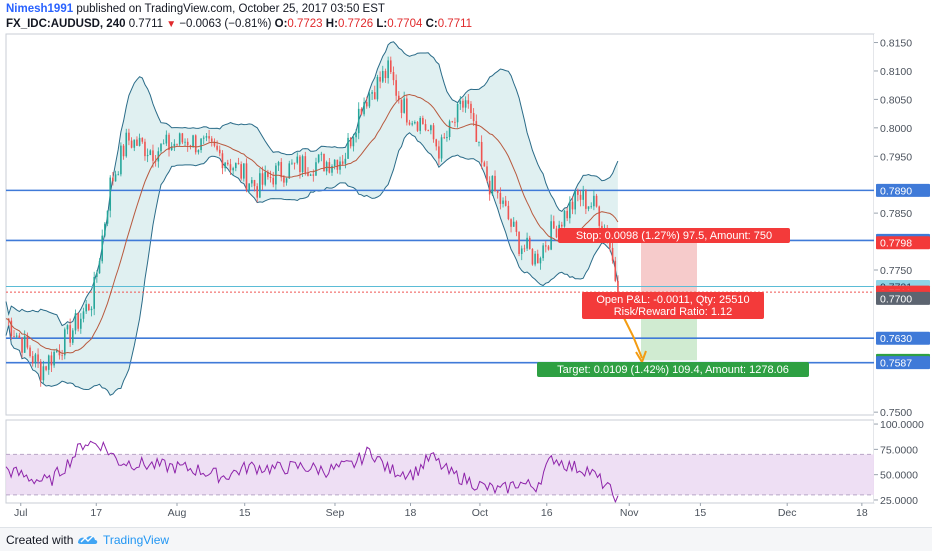  What do you see at coordinates (862, 513) in the screenshot?
I see `x-tick-label: 18` at bounding box center [862, 513].